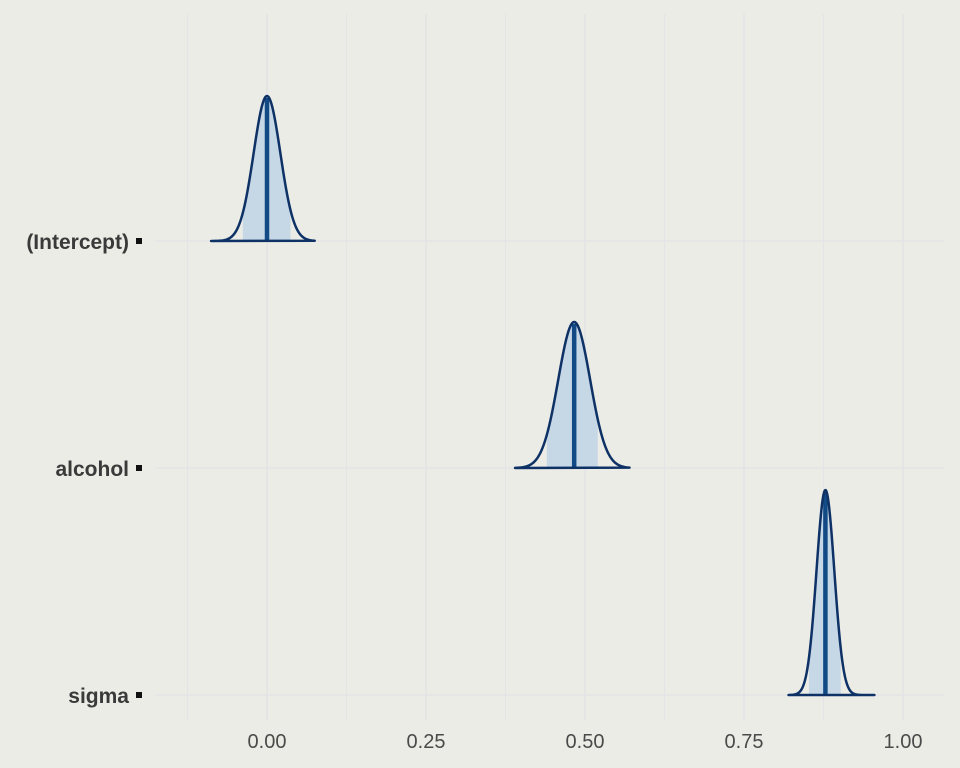 The width and height of the screenshot is (960, 768). Describe the element at coordinates (903, 742) in the screenshot. I see `x-tick-label: 1.00` at that location.